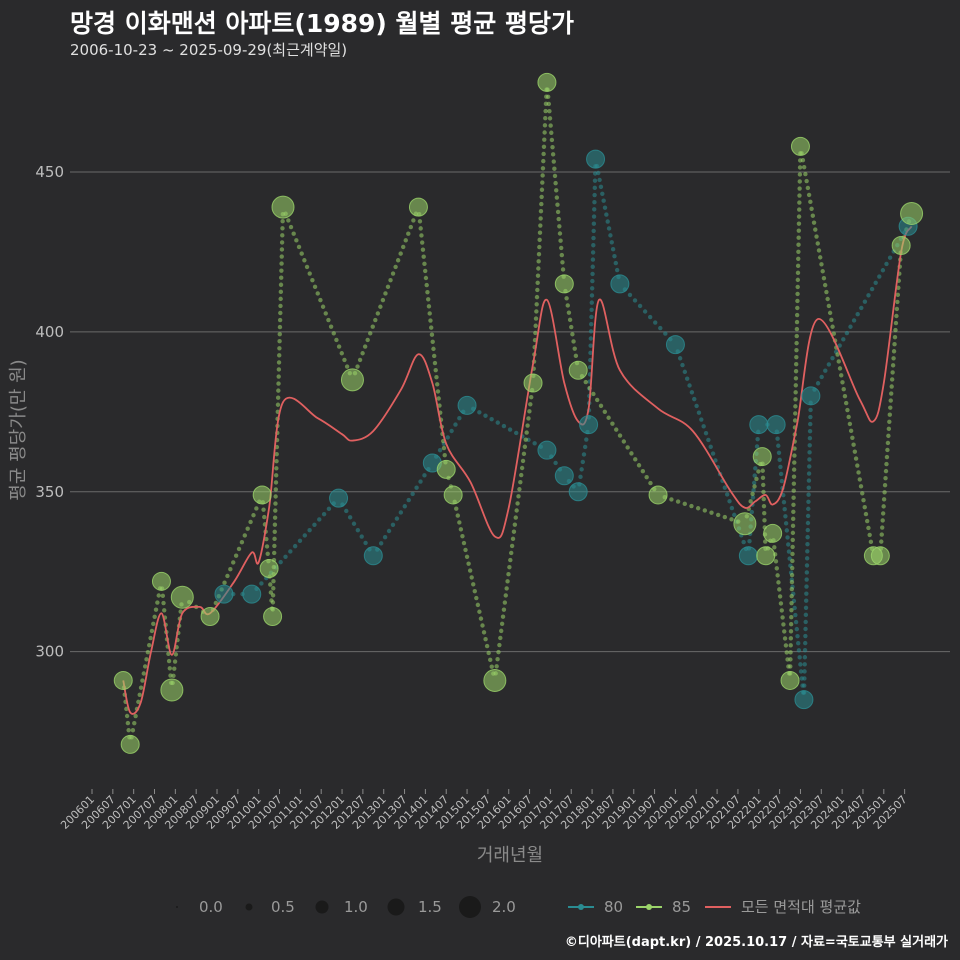 This screenshot has height=960, width=960. I want to click on color-legend-label: 80, so click(613, 907).